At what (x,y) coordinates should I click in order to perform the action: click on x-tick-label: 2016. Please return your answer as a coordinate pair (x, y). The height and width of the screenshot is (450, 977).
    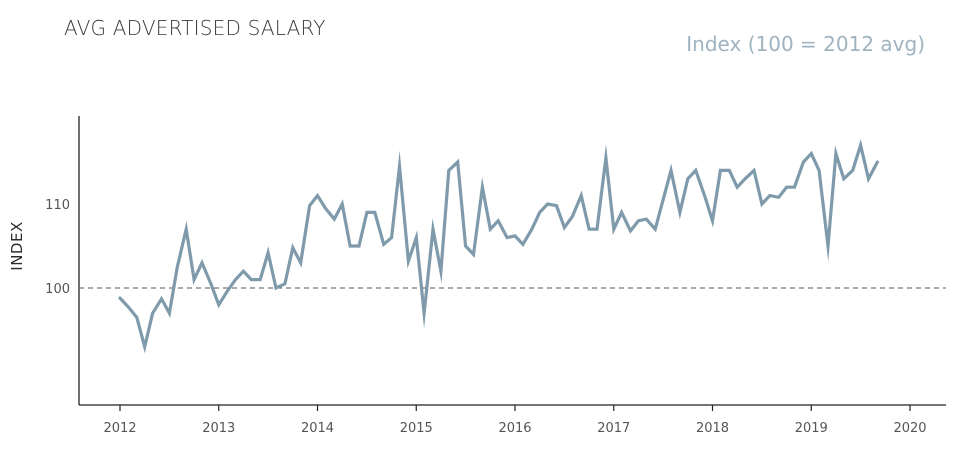
    Looking at the image, I should click on (514, 428).